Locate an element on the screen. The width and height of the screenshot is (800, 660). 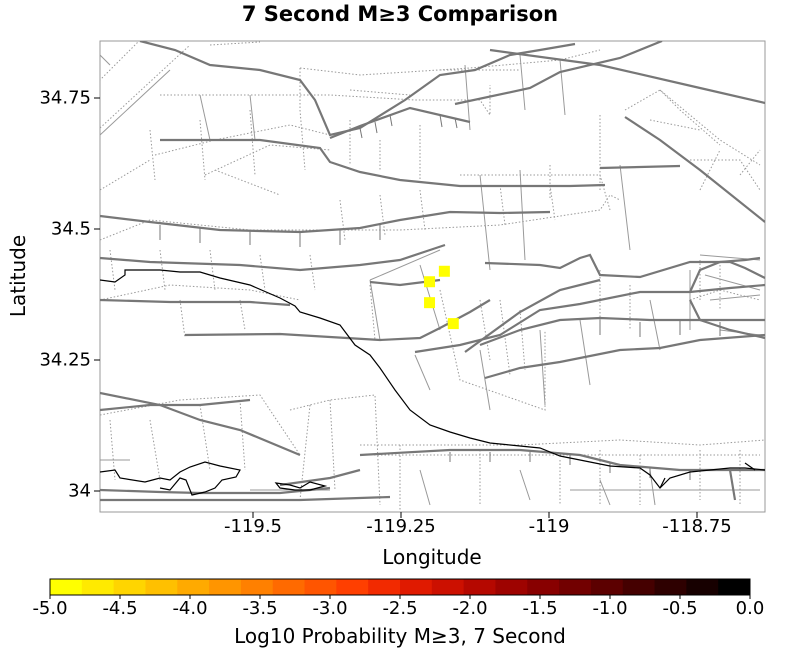
colorbar-tick-label: -5.0 is located at coordinates (50, 608).